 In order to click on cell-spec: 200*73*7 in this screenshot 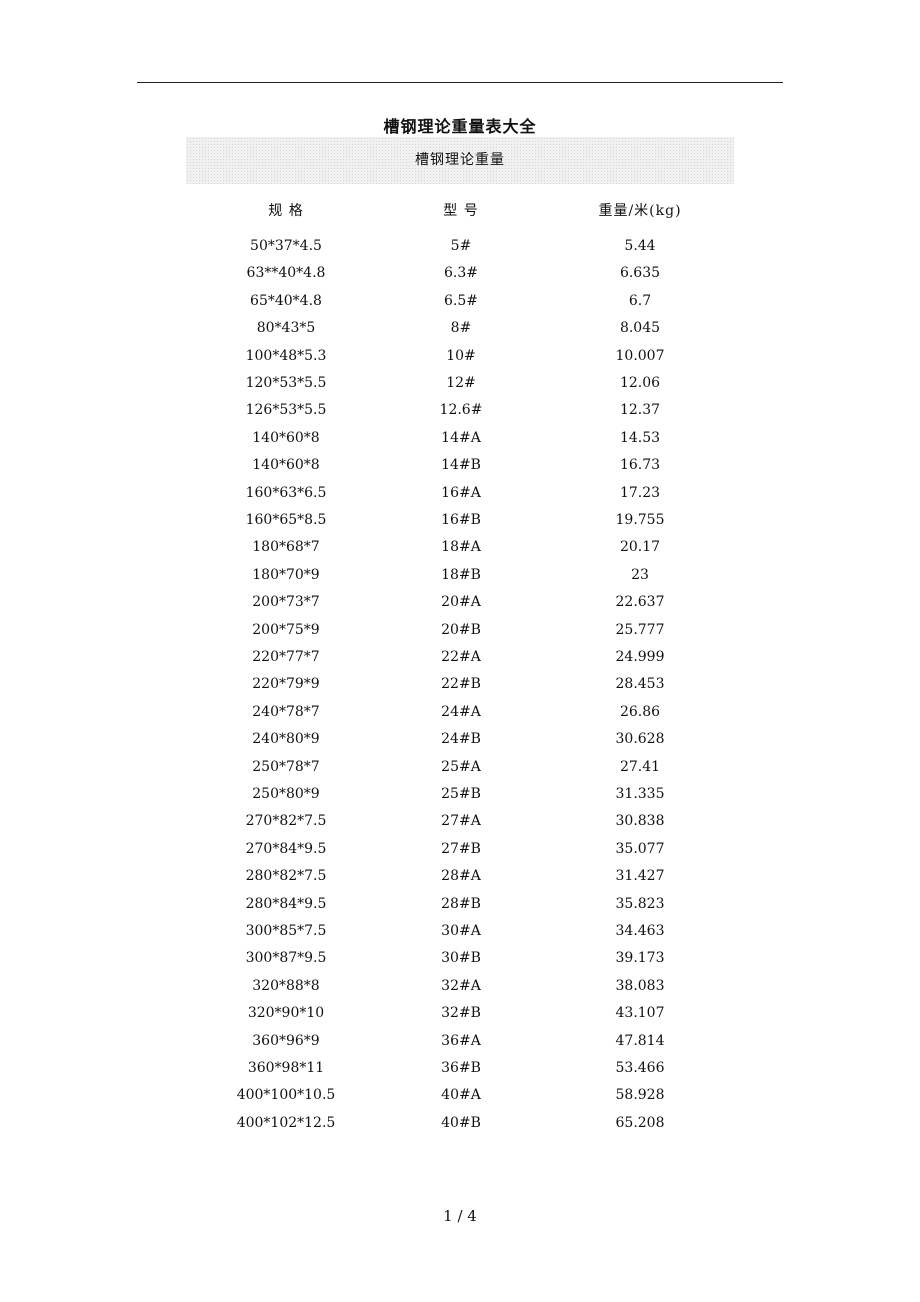, I will do `click(286, 602)`.